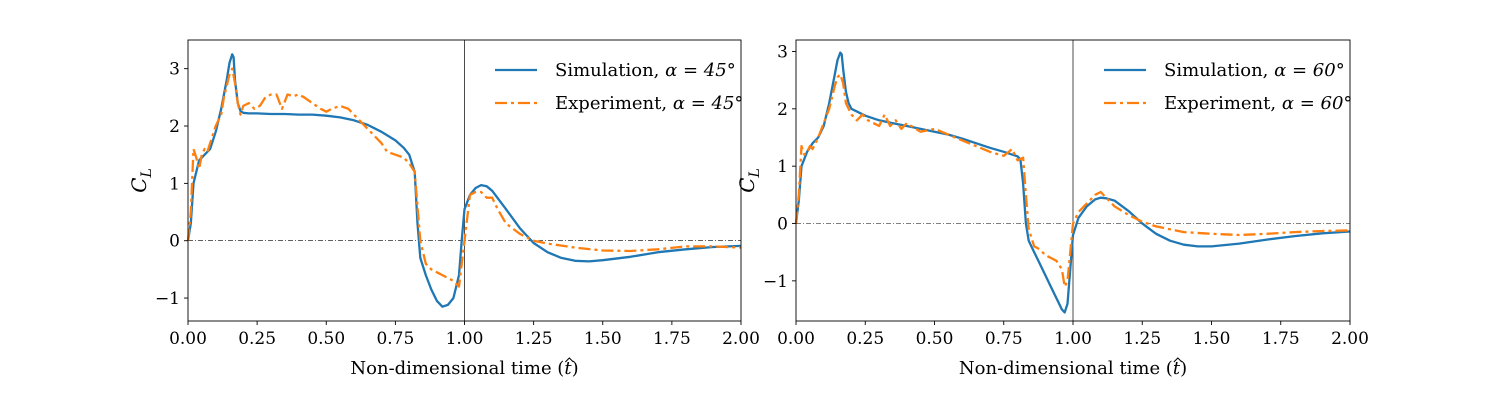 Image resolution: width=1500 pixels, height=400 pixels. What do you see at coordinates (619, 87) in the screenshot?
I see `legend: Simulation, α = 45°Experiment, α = 45°` at bounding box center [619, 87].